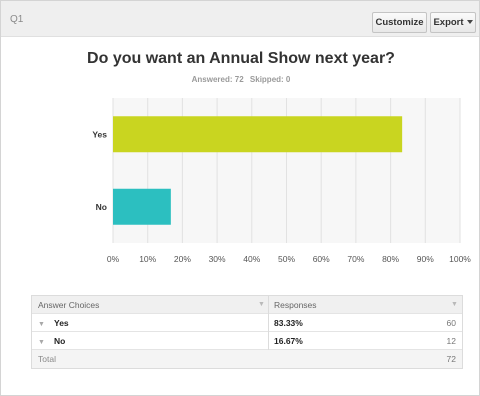 Image resolution: width=480 pixels, height=396 pixels. Describe the element at coordinates (258, 134) in the screenshot. I see `bar-yes` at that location.